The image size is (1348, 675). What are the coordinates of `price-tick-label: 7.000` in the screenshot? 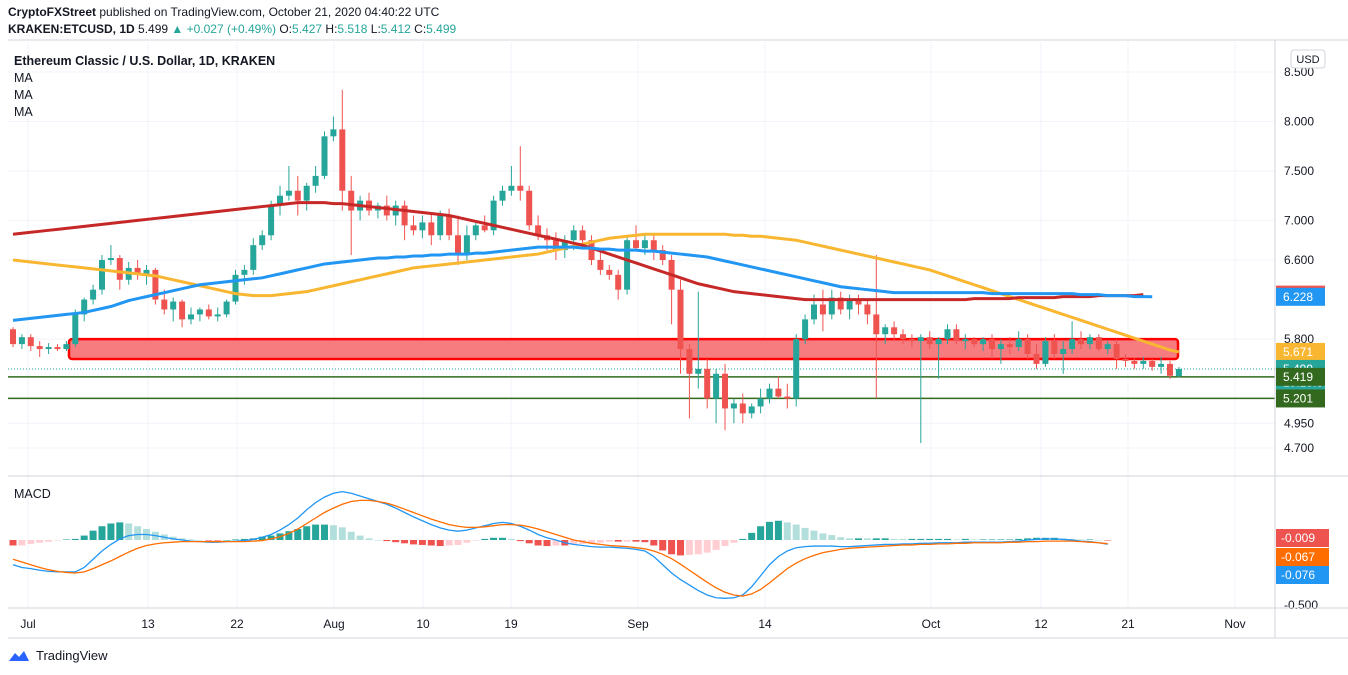 It's located at (1299, 220).